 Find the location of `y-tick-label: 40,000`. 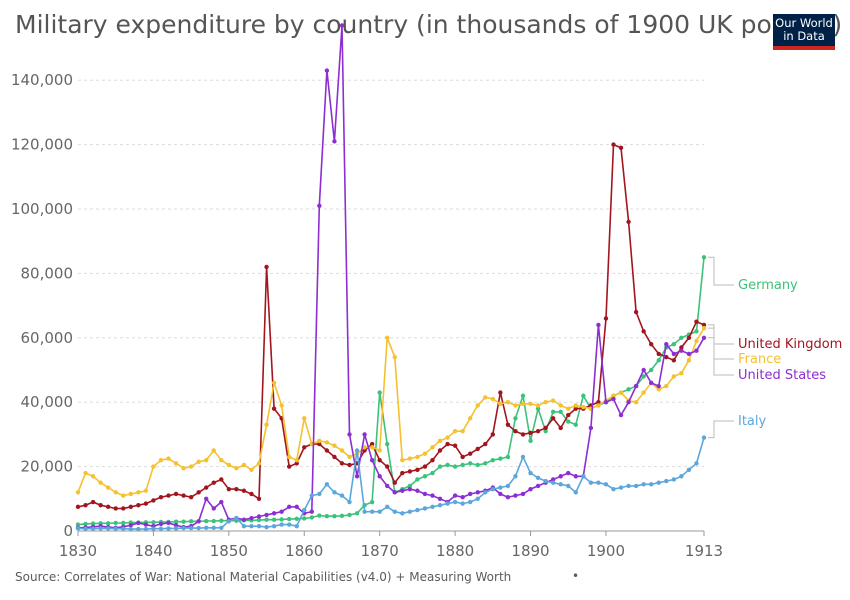

y-tick-label: 40,000 is located at coordinates (47, 402).